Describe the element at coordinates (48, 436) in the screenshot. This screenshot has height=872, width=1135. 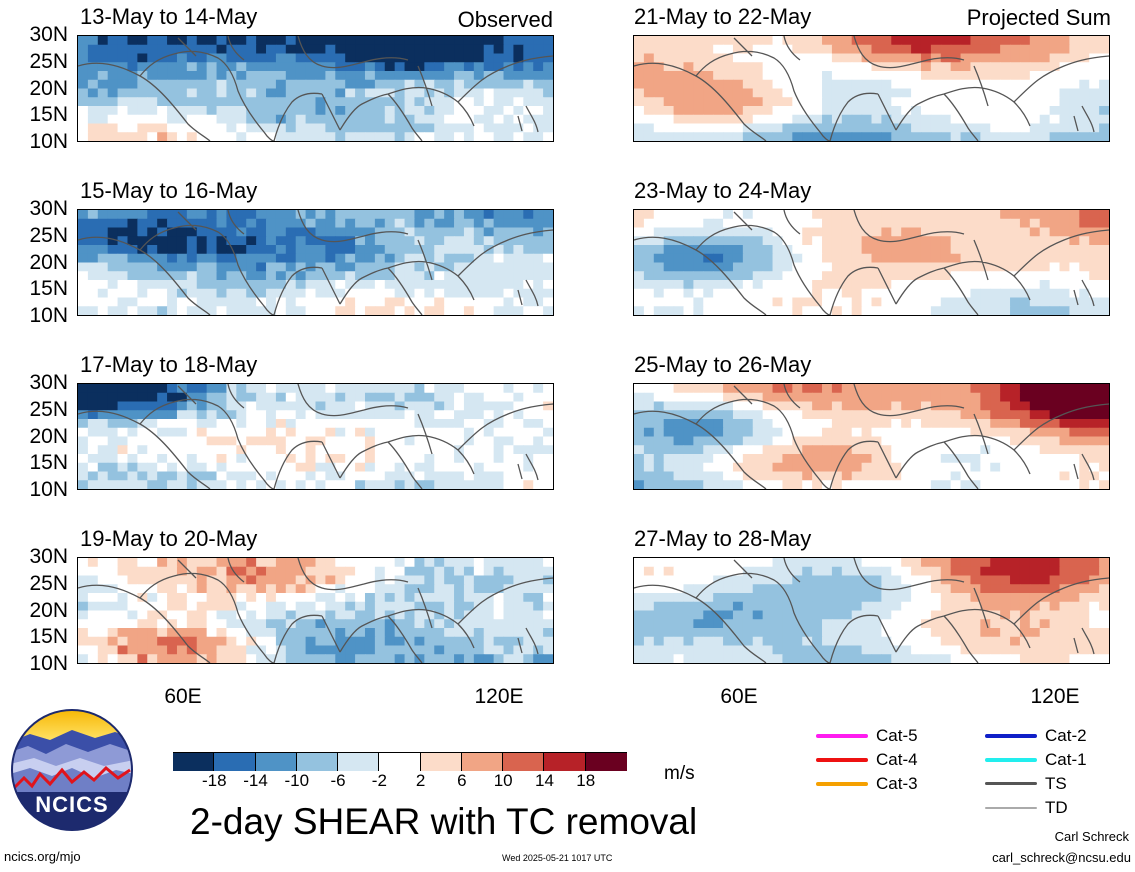
I see `lat-label: 20N` at that location.